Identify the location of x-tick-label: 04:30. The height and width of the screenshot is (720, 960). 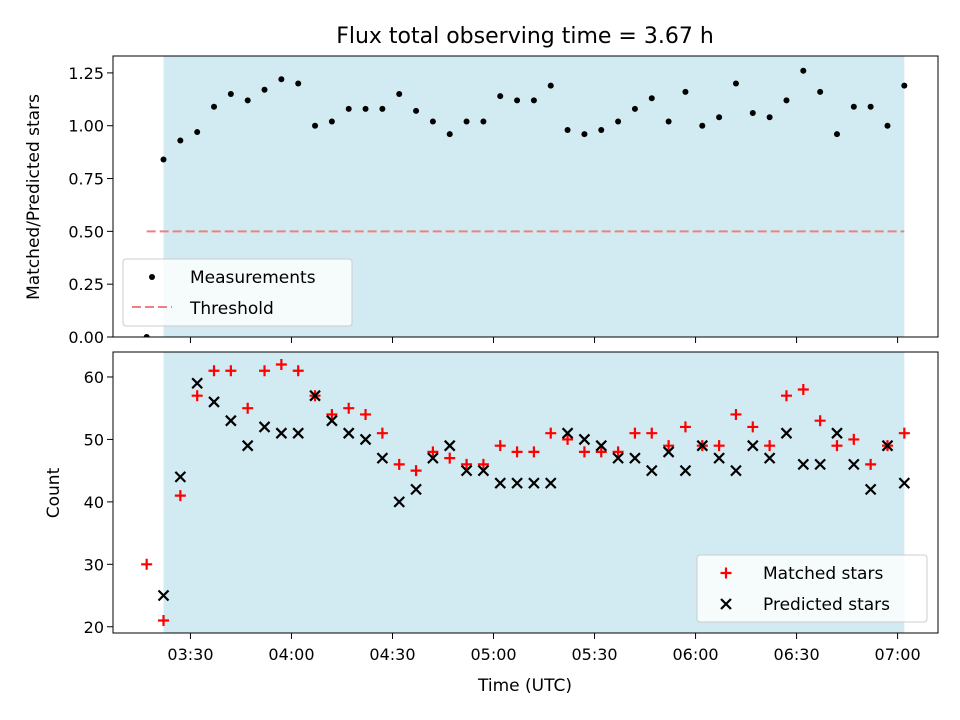
(392, 654).